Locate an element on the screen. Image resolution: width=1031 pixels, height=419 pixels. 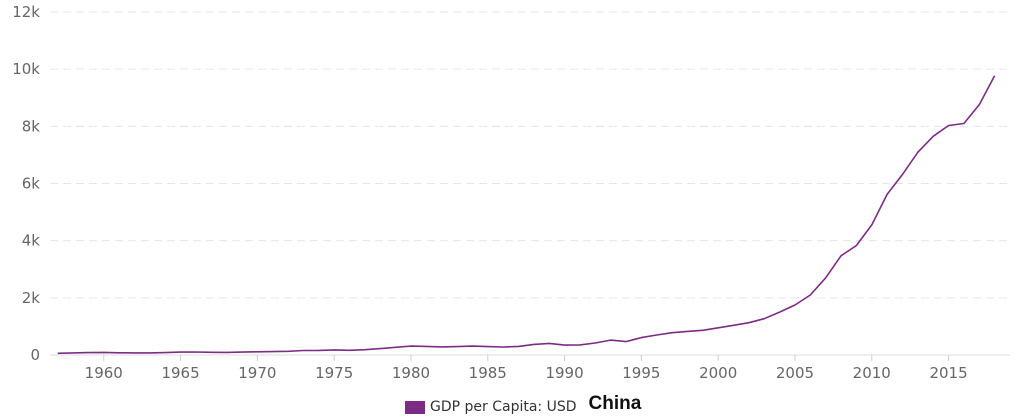
y-tick-label: 2k is located at coordinates (31, 298).